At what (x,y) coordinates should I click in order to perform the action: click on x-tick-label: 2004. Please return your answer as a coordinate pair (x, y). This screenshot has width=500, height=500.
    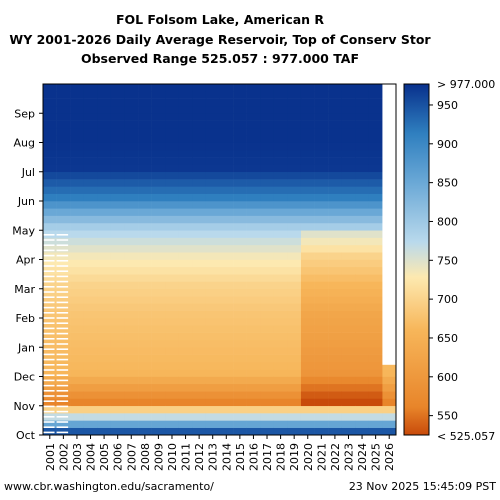
    Looking at the image, I should click on (91, 457).